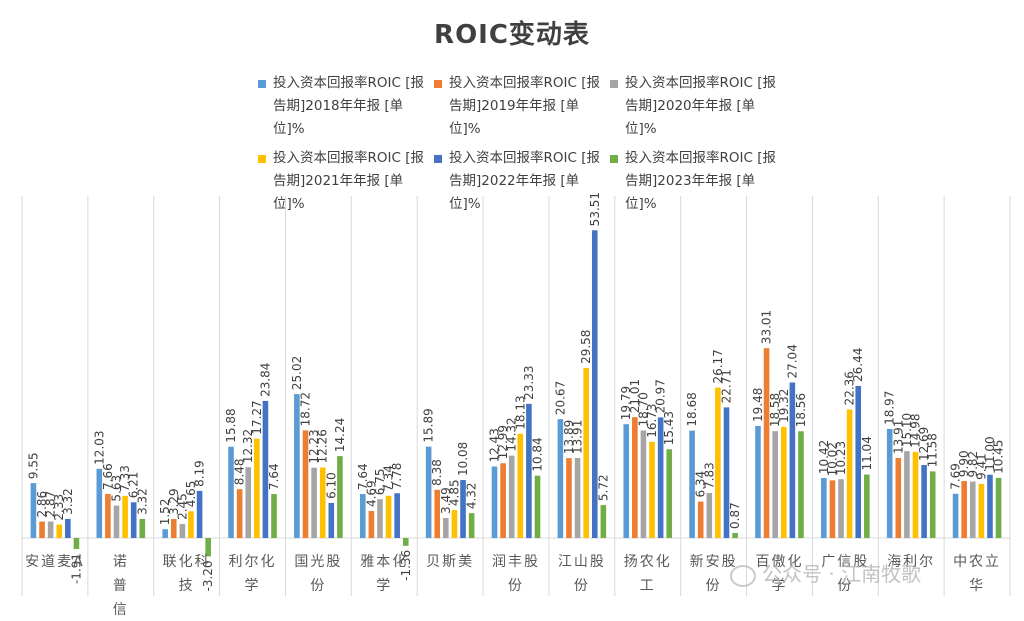 Image resolution: width=1024 pixels, height=621 pixels. I want to click on legend-label: 投入资本回报率ROIC [报告期]2020年年报 [单位]%, so click(700, 106).